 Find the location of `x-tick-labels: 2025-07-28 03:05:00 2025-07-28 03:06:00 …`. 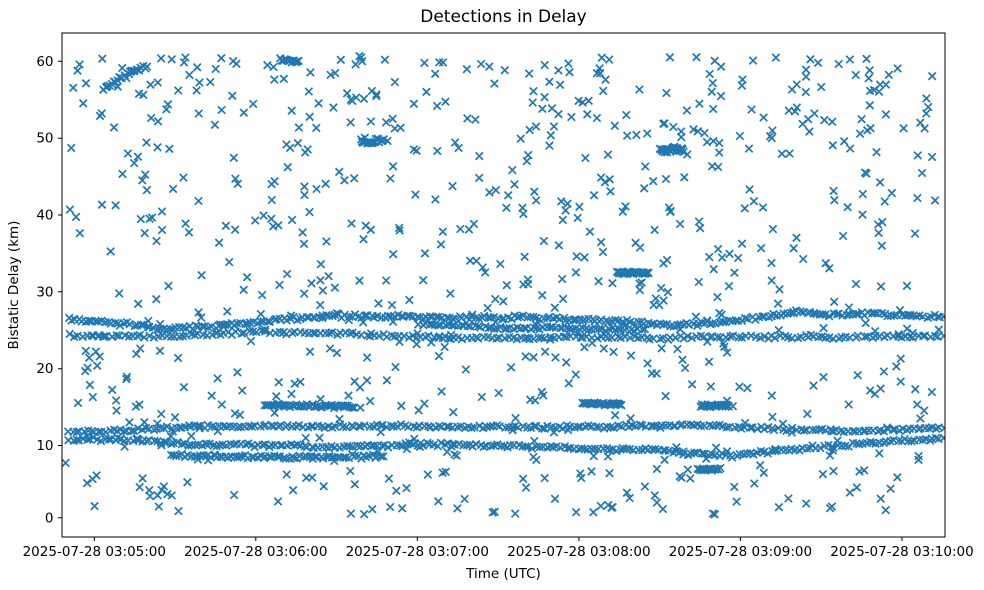

x-tick-labels: 2025-07-28 03:05:00 2025-07-28 03:06:00 … is located at coordinates (498, 552).